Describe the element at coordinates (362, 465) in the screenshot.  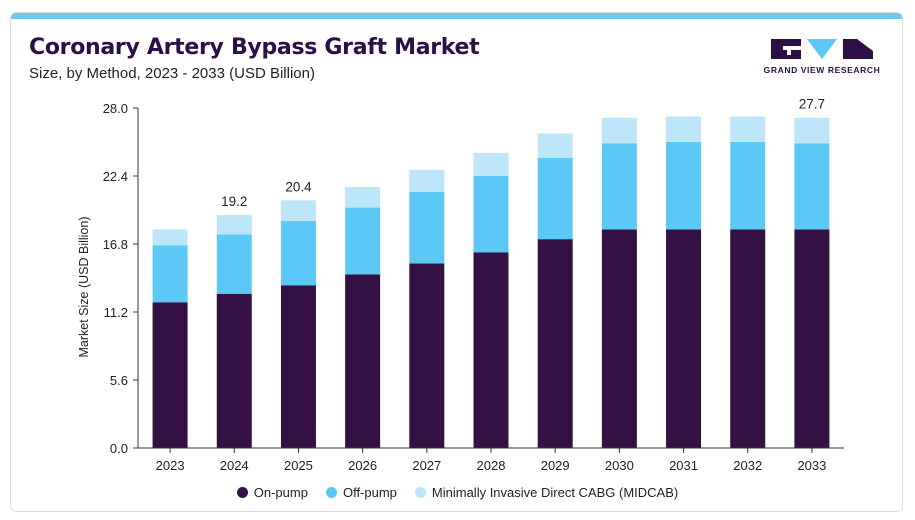
I see `x-tick-label-2026: 2026` at that location.